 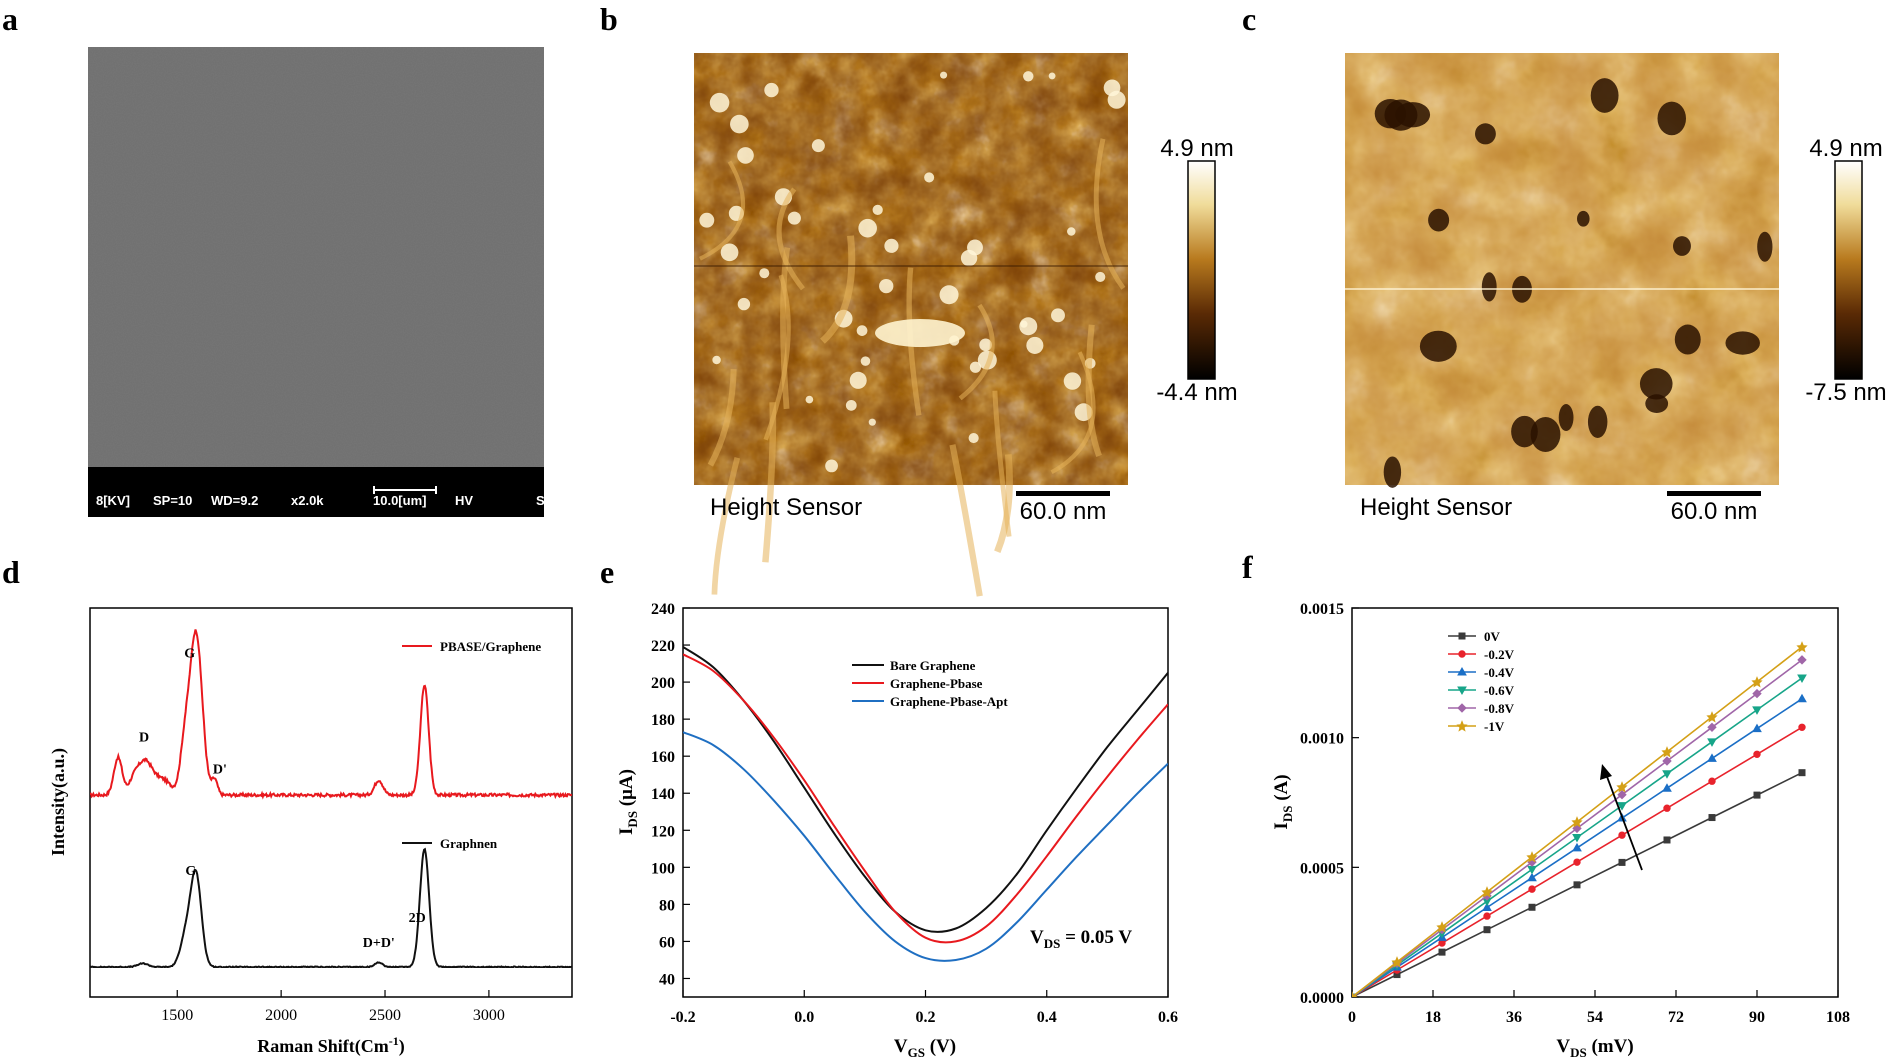 I want to click on x-tick-label-f: 90, so click(x=1757, y=1017).